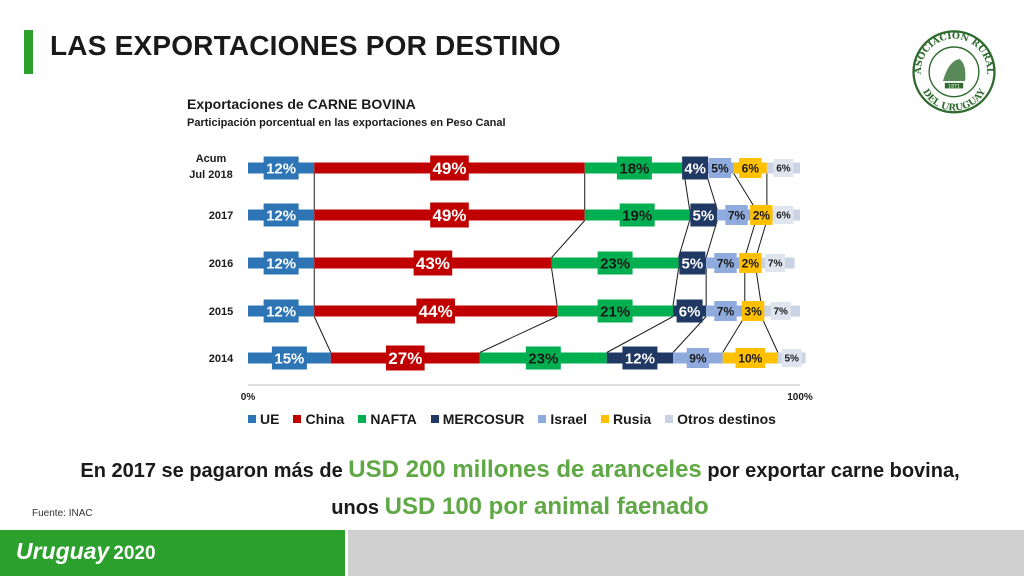 The width and height of the screenshot is (1024, 576). What do you see at coordinates (221, 216) in the screenshot?
I see `category-label: 2017` at bounding box center [221, 216].